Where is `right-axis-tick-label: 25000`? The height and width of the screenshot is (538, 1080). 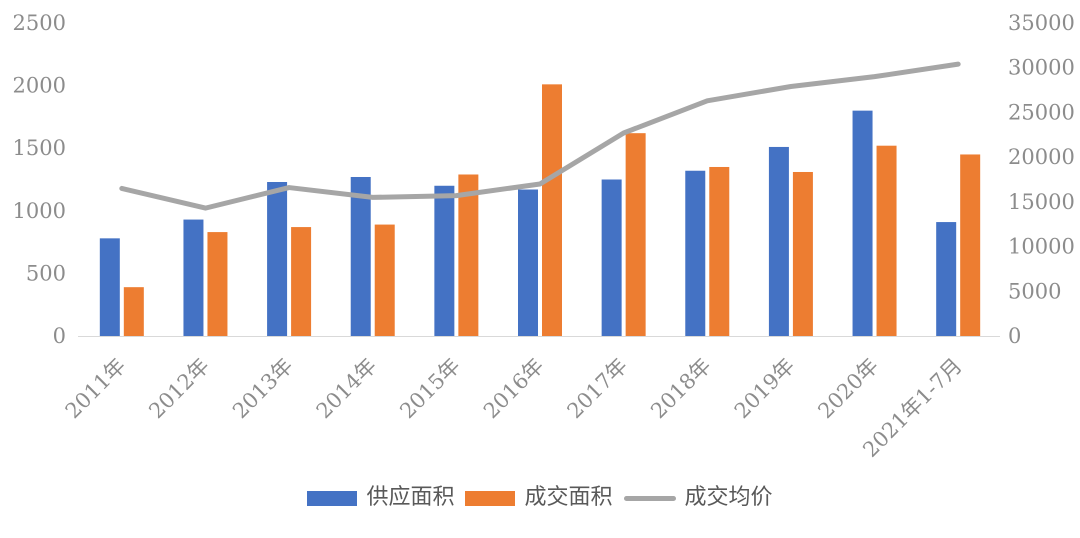 right-axis-tick-label: 25000 is located at coordinates (1041, 112).